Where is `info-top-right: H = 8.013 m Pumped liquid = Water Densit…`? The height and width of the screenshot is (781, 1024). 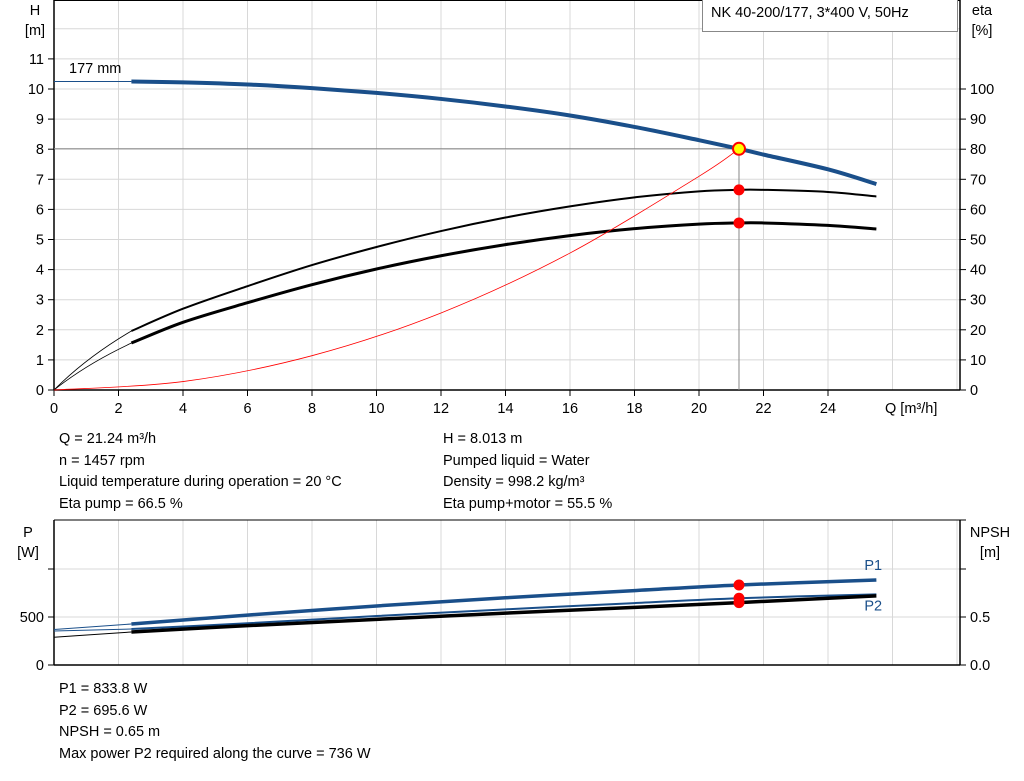
info-top-right: H = 8.013 m Pumped liquid = Water Densit… is located at coordinates (527, 472).